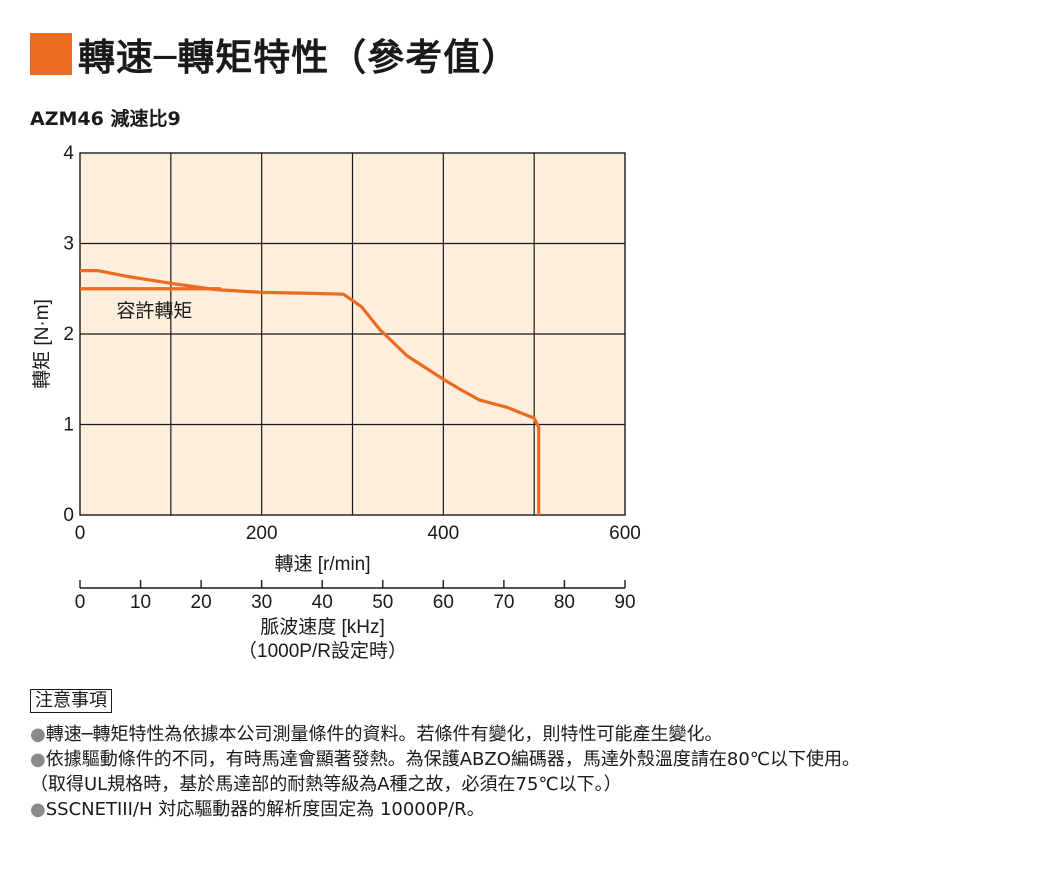 This screenshot has height=874, width=1060. What do you see at coordinates (154, 311) in the screenshot?
I see `permissible-torque-annotation: 容許轉矩` at bounding box center [154, 311].